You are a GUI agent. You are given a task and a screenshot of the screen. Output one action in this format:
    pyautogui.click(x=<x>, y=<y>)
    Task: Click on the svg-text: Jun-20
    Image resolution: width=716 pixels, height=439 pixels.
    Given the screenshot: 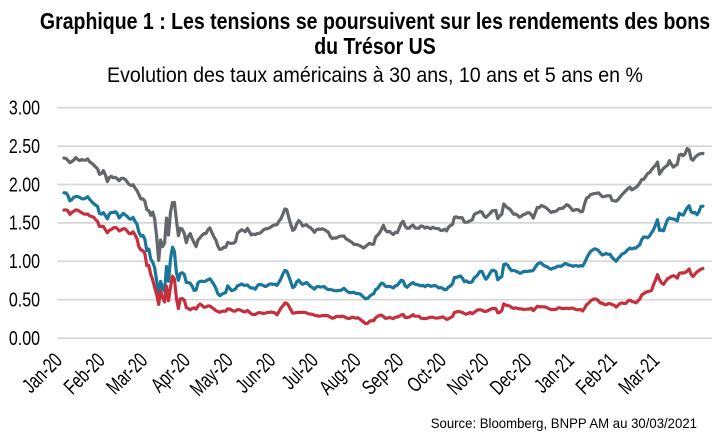 What is the action you would take?
    pyautogui.click(x=255, y=373)
    